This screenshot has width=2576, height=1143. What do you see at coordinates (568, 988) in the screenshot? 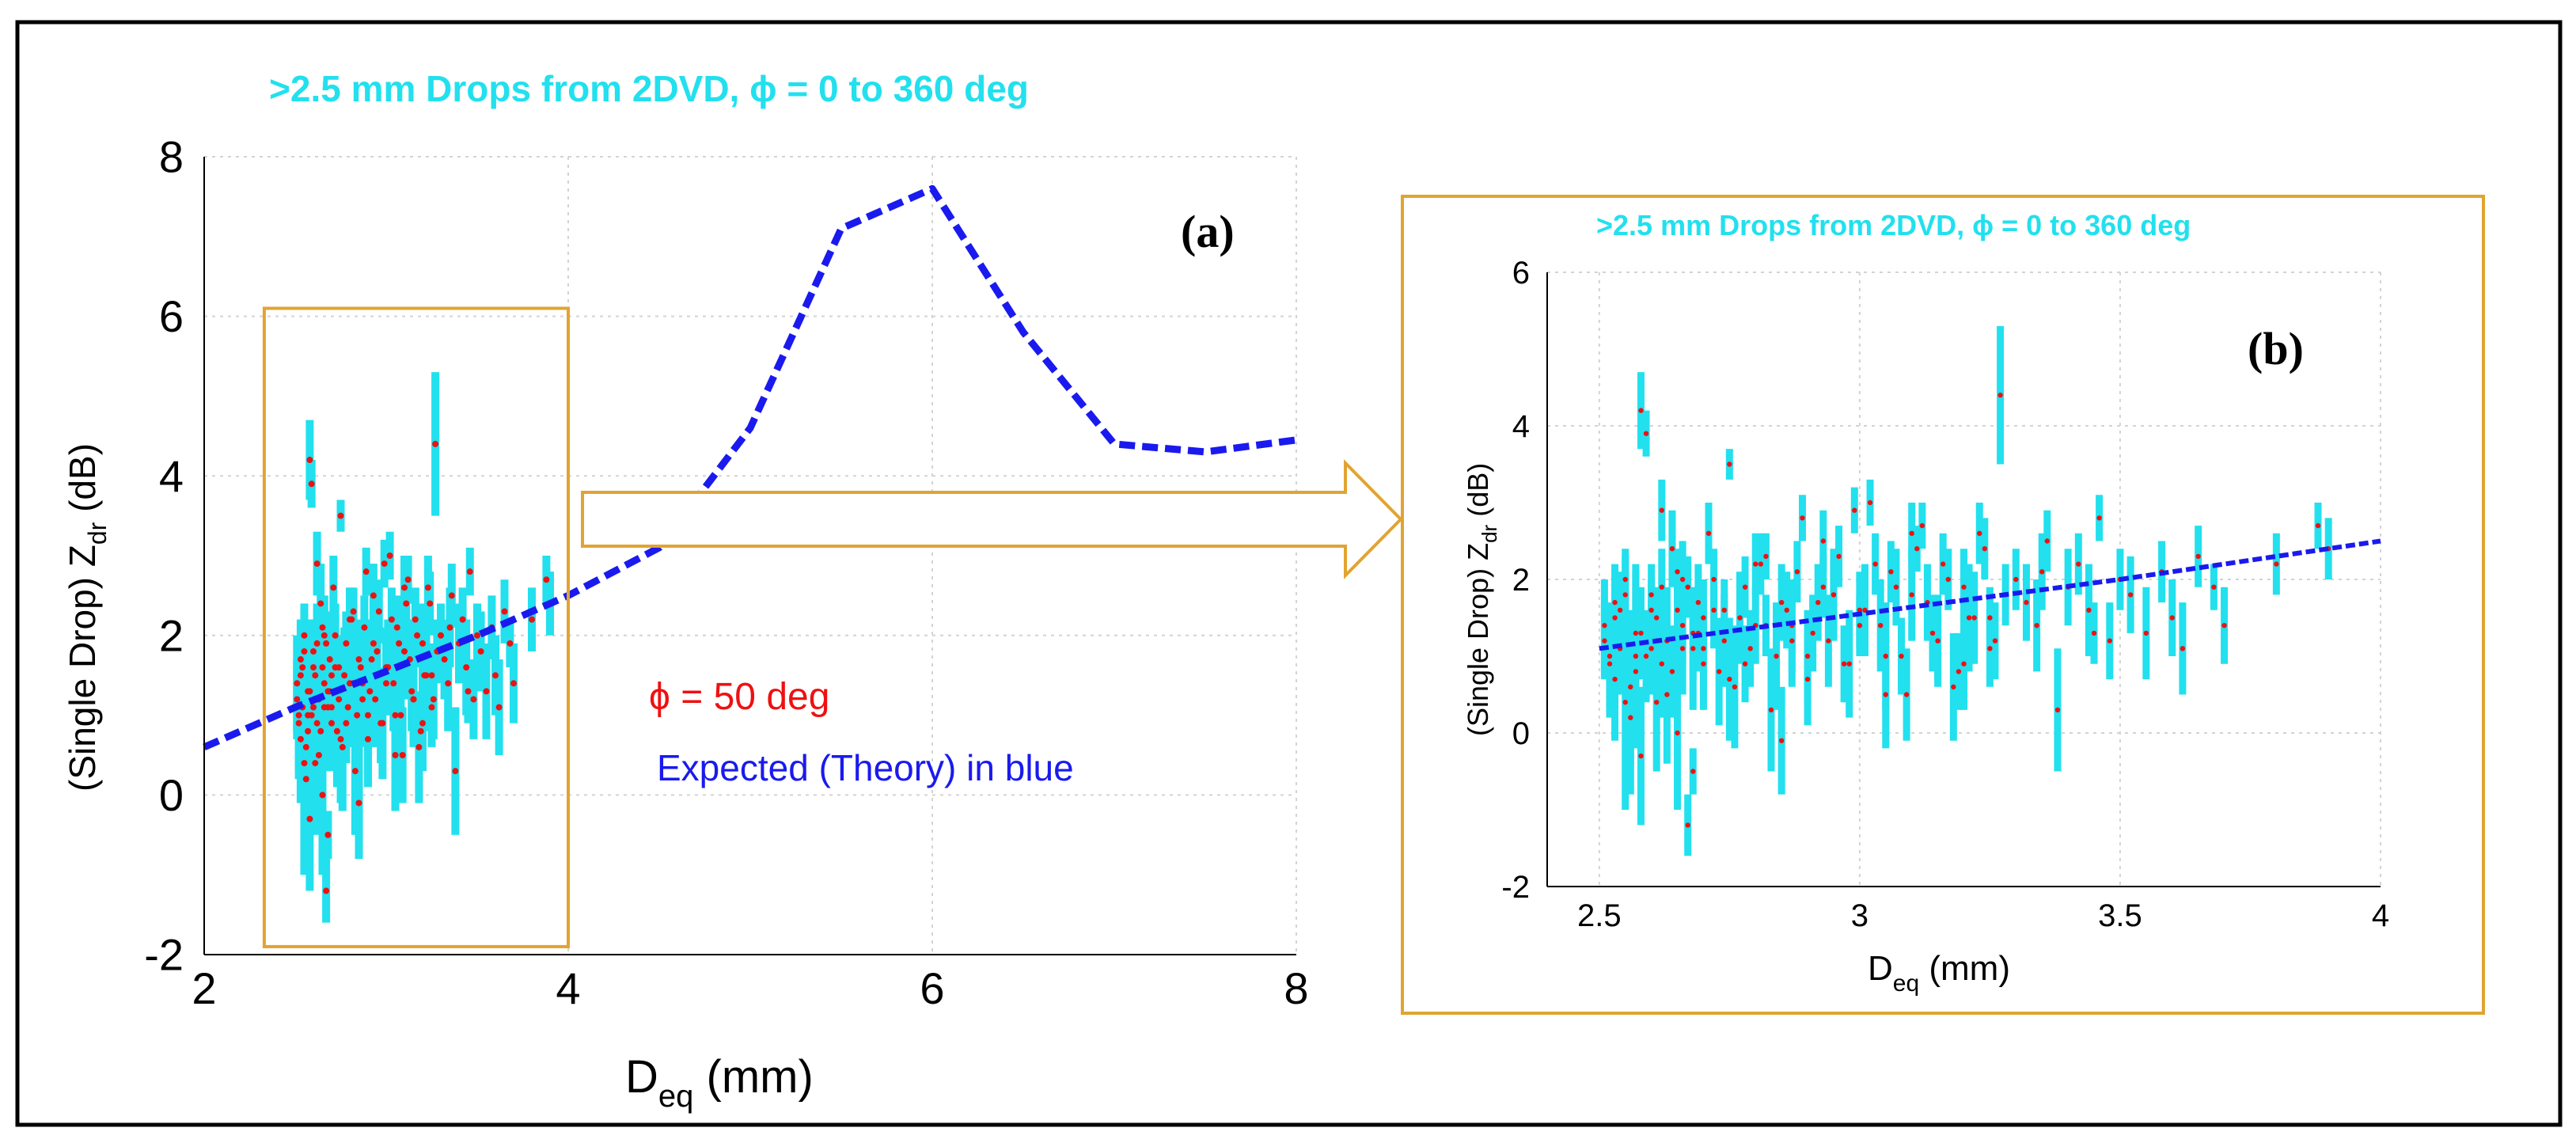
I see `x-tick-label: 4` at bounding box center [568, 988].